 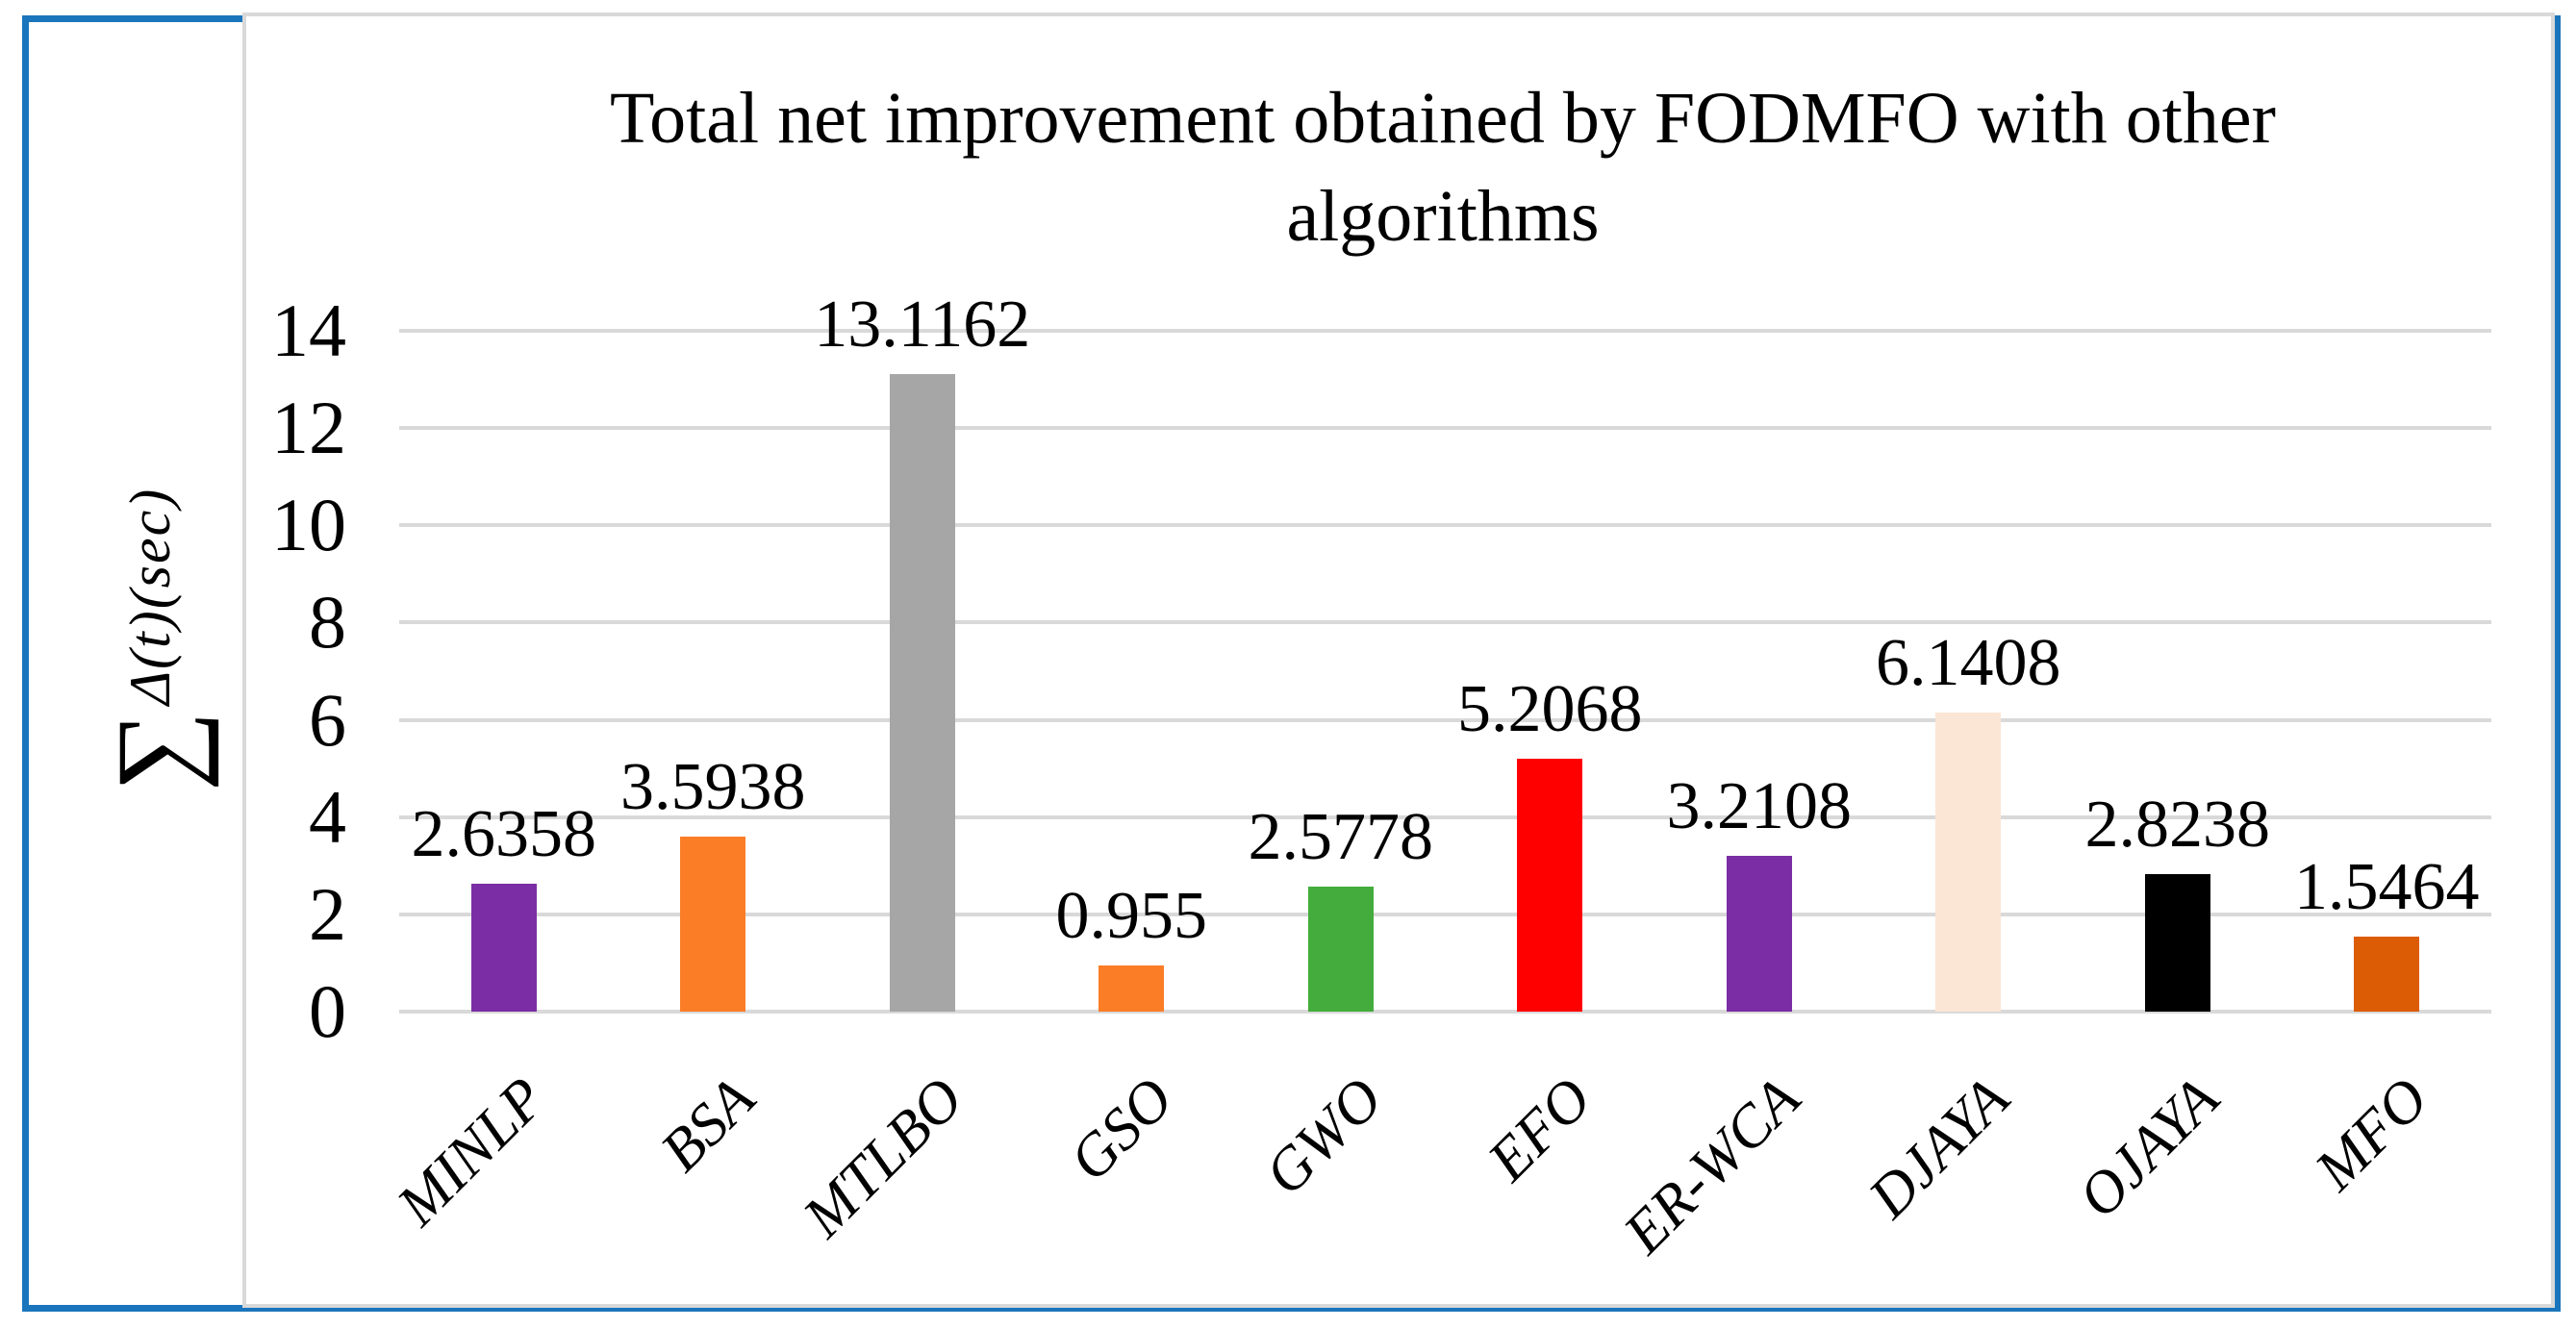 What do you see at coordinates (308, 525) in the screenshot?
I see `y-tick-label-10: 10` at bounding box center [308, 525].